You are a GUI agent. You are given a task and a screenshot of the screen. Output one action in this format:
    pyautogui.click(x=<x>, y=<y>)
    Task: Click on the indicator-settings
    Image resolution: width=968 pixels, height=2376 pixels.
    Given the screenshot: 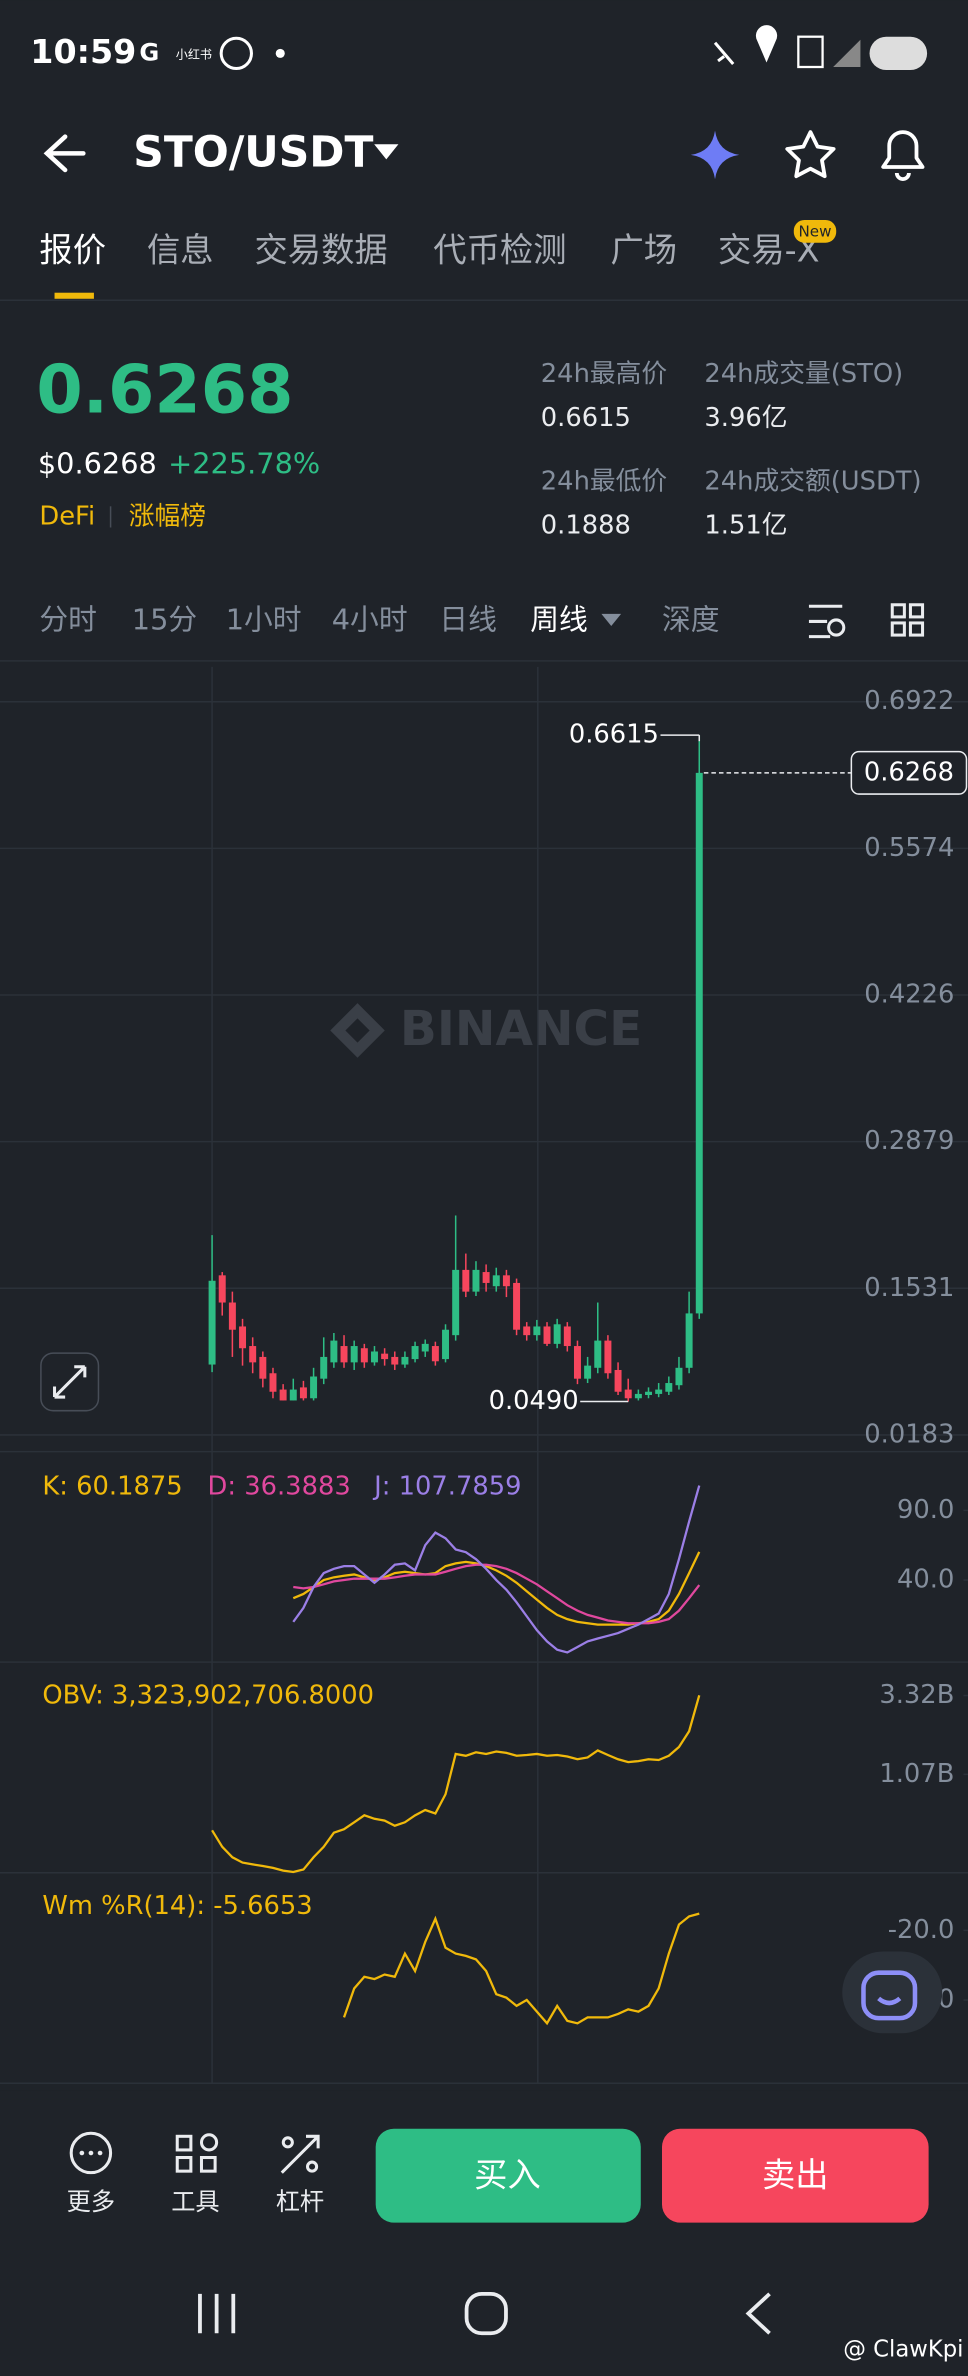 What is the action you would take?
    pyautogui.click(x=825, y=621)
    